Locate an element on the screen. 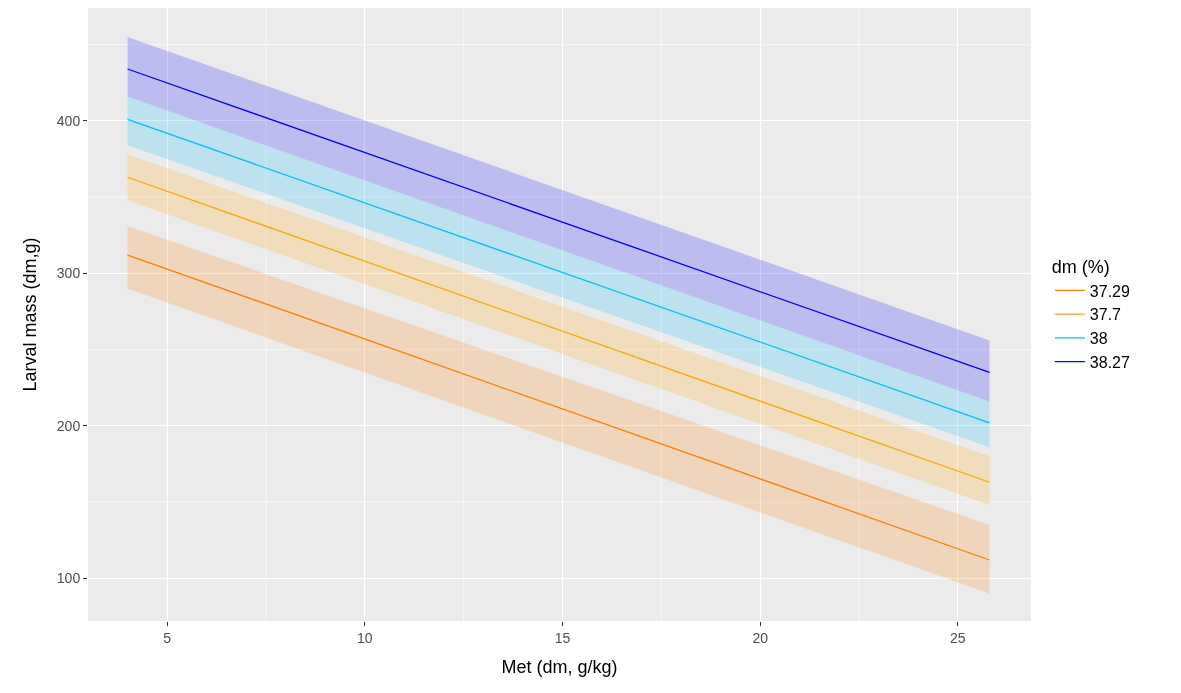 This screenshot has height=693, width=1181. legend-label: 38 is located at coordinates (1098, 339).